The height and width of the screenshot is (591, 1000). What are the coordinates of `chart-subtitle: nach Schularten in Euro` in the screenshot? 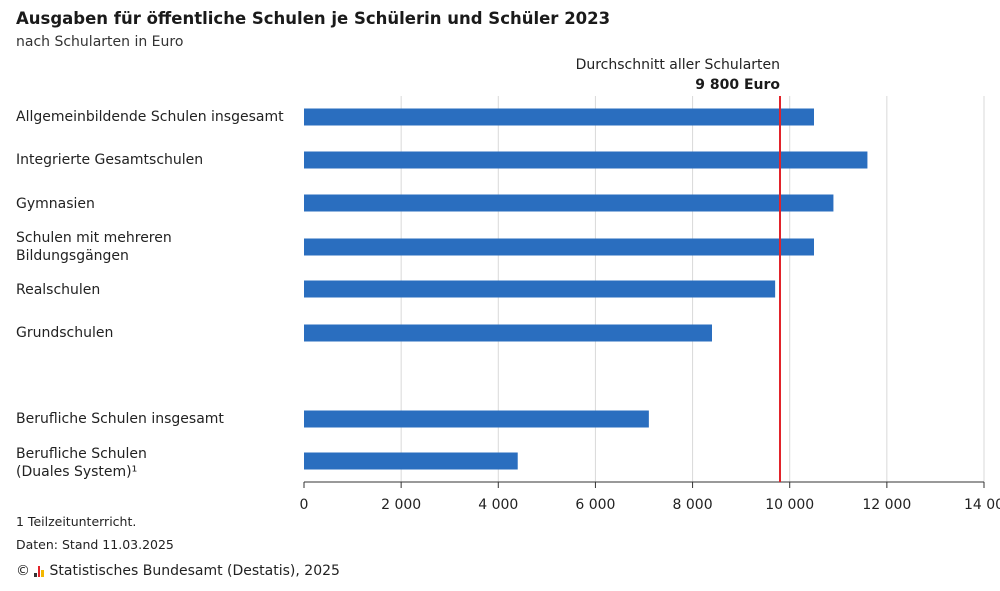 It's located at (100, 42).